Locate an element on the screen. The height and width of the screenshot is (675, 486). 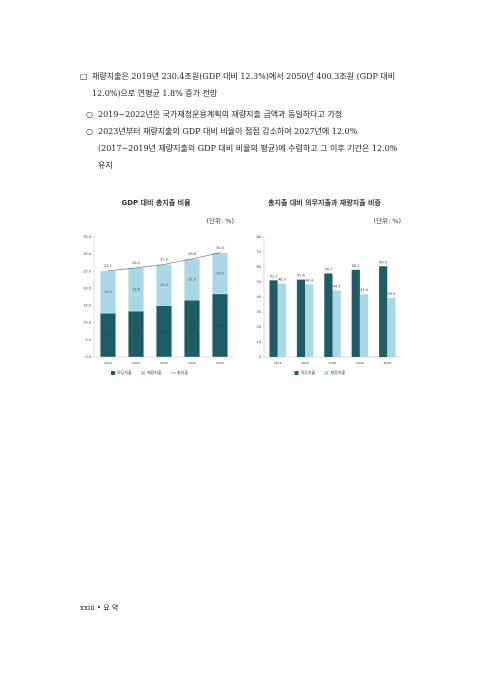
value-label: 12.3 is located at coordinates (108, 292).